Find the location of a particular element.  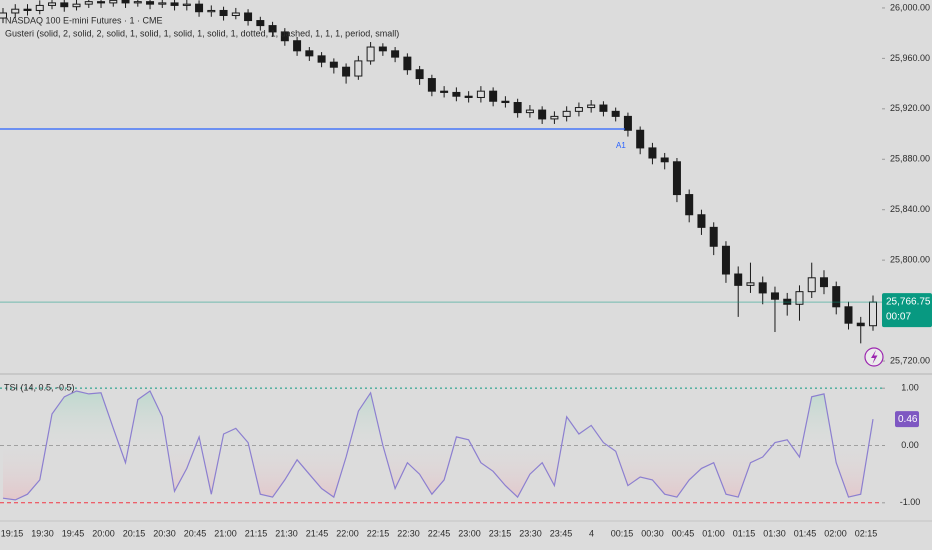

x-tick-label: 21:00 is located at coordinates (225, 533).